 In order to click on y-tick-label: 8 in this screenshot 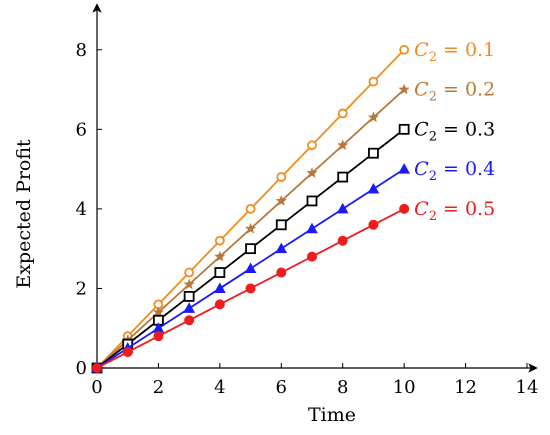, I will do `click(81, 50)`.